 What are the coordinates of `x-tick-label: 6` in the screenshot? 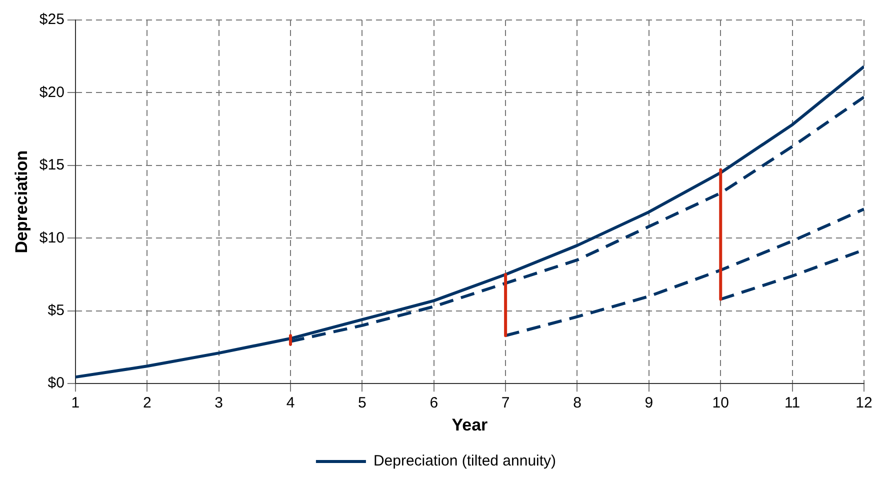 It's located at (434, 403).